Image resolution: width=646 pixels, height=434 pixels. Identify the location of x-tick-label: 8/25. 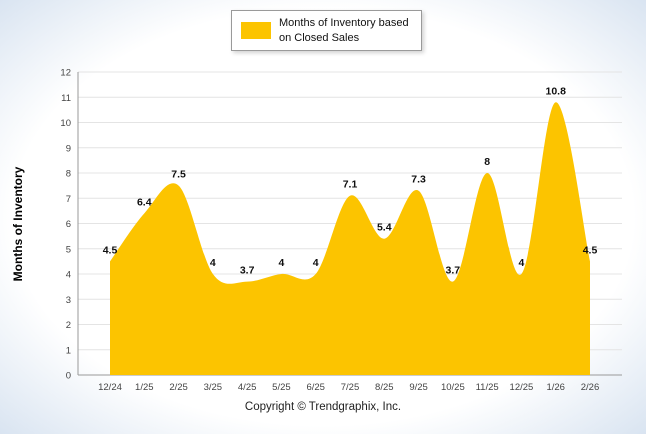
(384, 387).